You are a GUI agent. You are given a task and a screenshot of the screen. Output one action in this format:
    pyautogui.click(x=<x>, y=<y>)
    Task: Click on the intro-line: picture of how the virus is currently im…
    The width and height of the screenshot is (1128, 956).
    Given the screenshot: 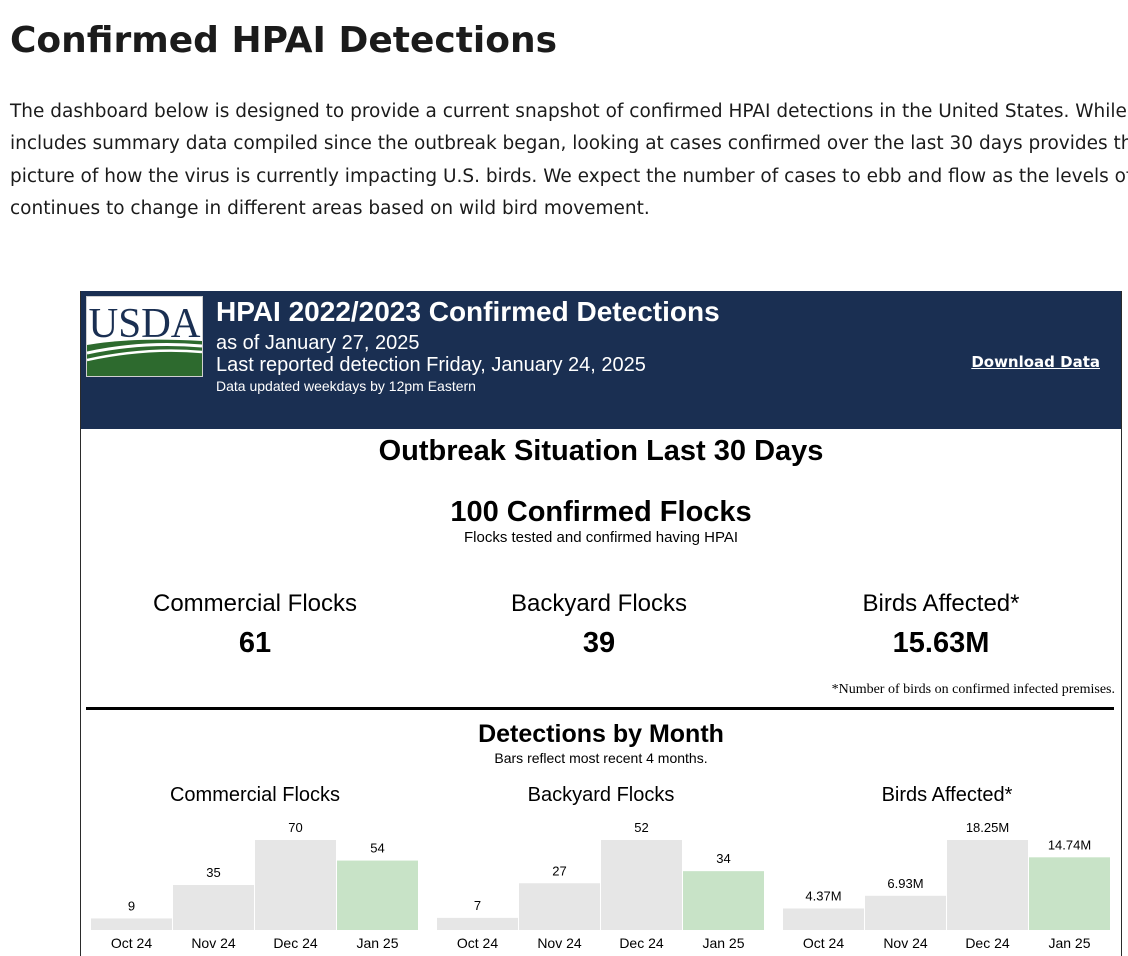 What is the action you would take?
    pyautogui.click(x=569, y=176)
    